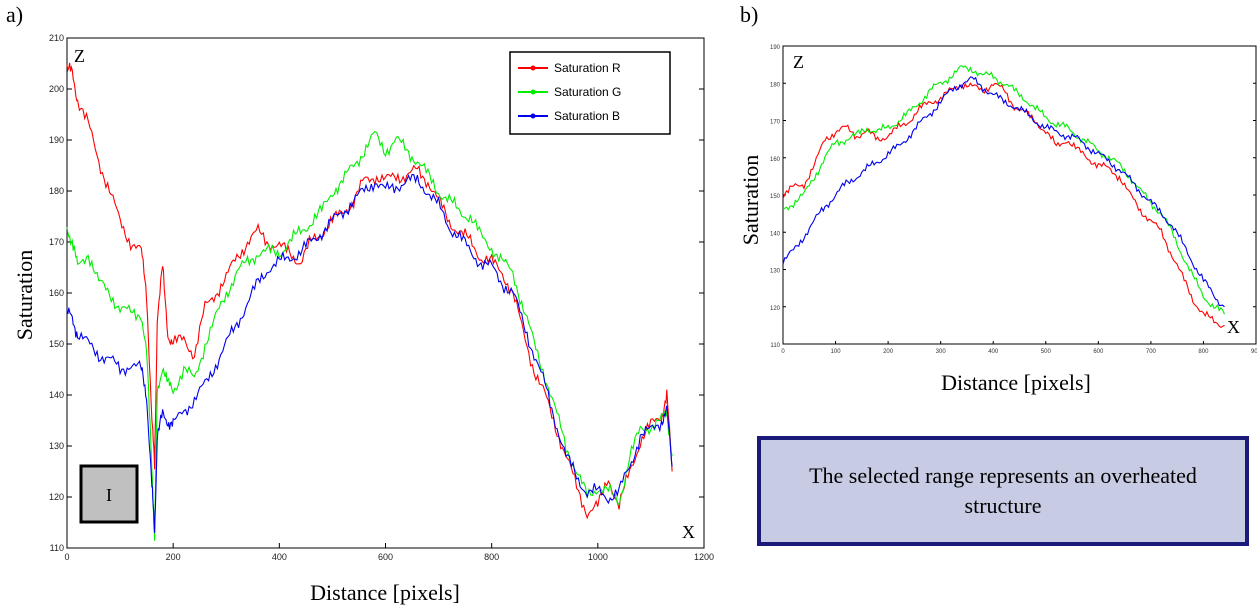  I want to click on chart-a-xtick-label: 0, so click(66, 557).